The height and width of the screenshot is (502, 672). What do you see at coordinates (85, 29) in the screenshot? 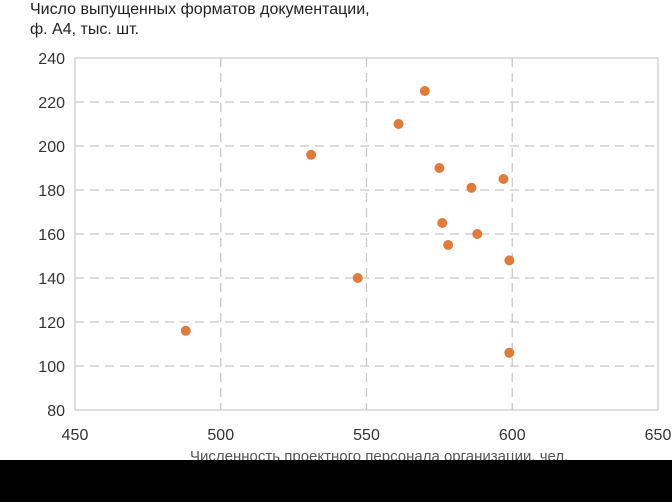
I see `y-axis-title-line-2: ф. А4, тыс. шт.` at bounding box center [85, 29].